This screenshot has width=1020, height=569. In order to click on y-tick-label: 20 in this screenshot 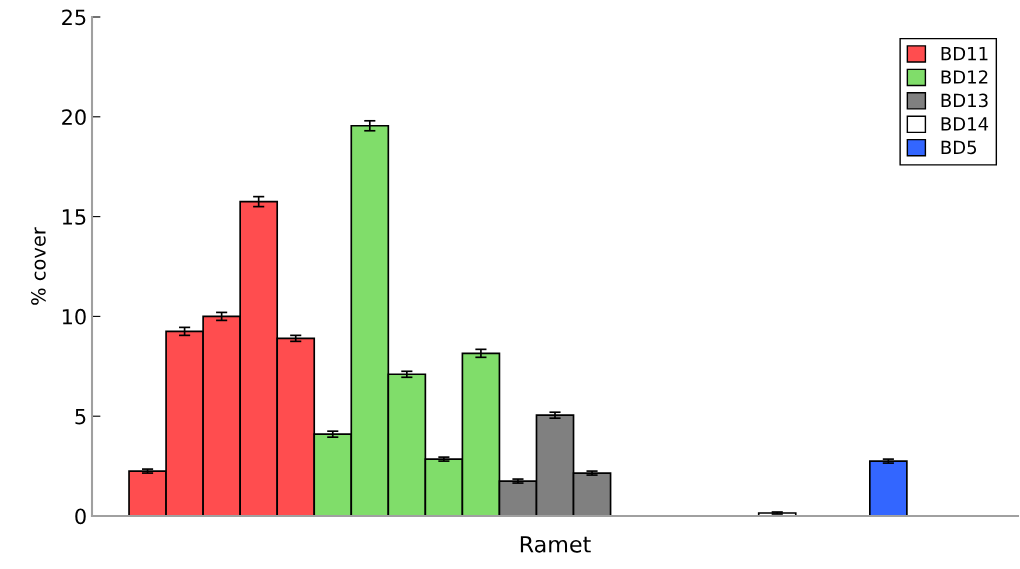, I will do `click(74, 117)`.